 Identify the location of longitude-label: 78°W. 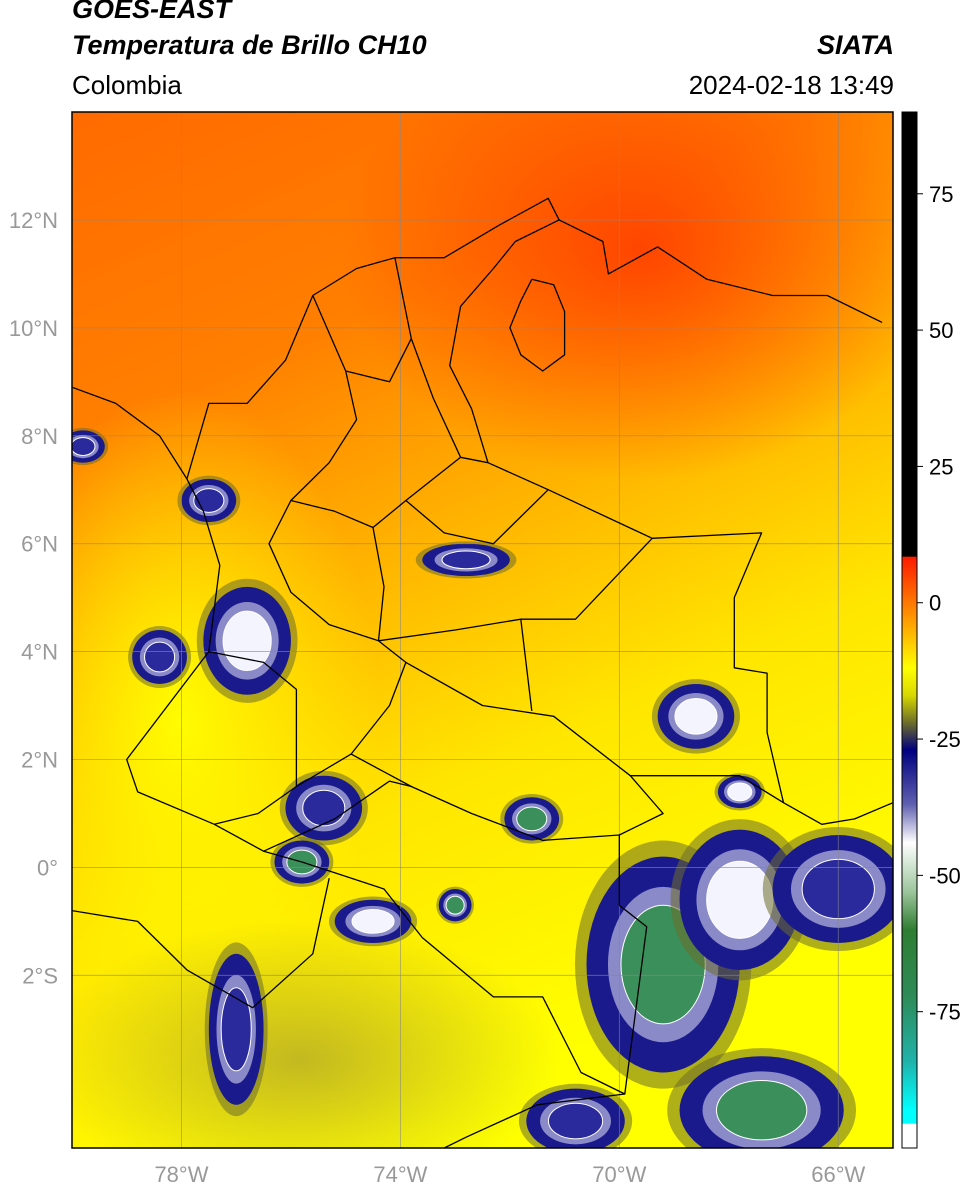
(181, 1174).